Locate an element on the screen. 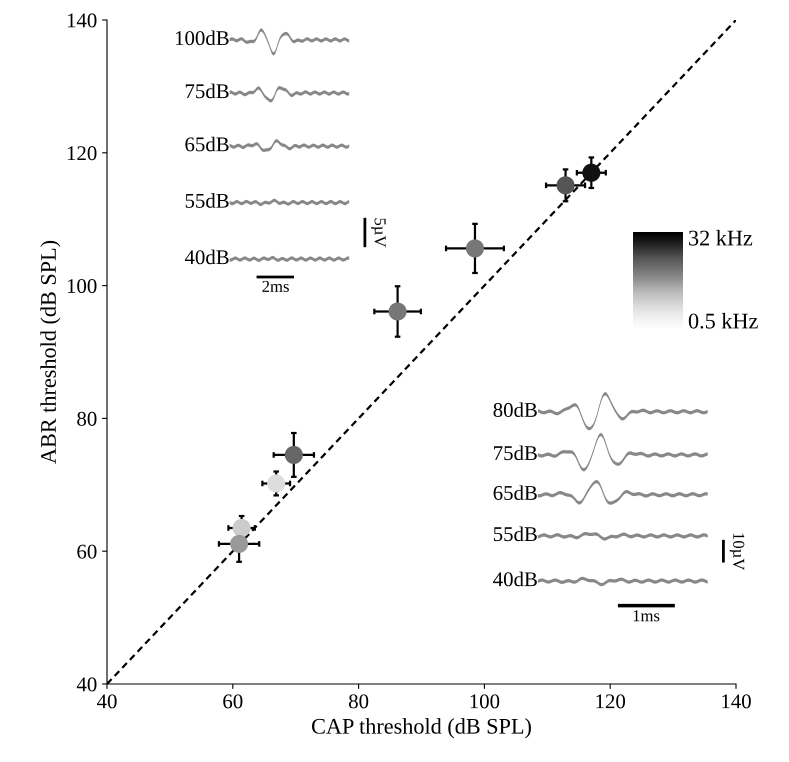  annotation: 10µV is located at coordinates (737, 552).